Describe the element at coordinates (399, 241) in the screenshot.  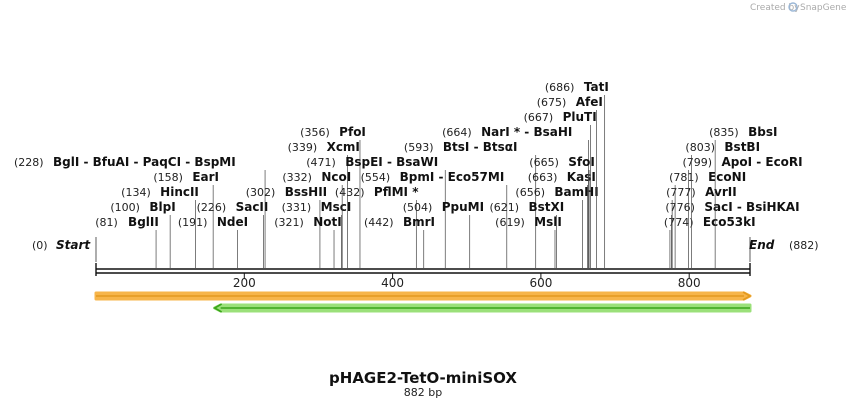
I see `restriction-site: (442) BmrI` at that location.